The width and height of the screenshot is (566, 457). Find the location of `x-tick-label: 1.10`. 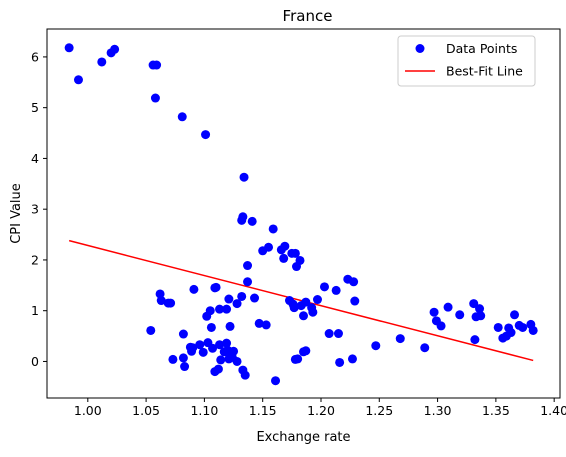

x-tick-label: 1.10 is located at coordinates (204, 410).